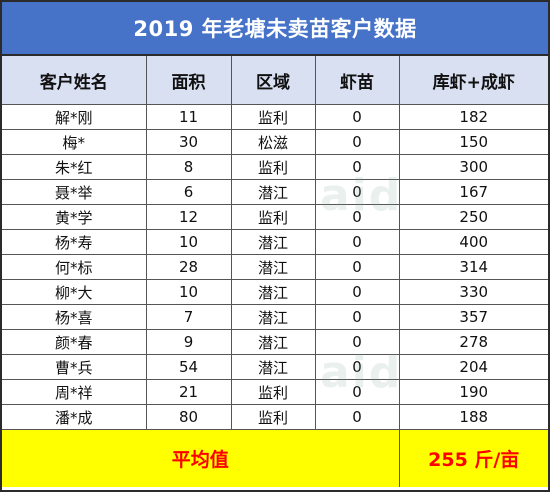 This screenshot has height=492, width=550. I want to click on table-row: 曹*兵 54 潜江 0 204, so click(275, 367).